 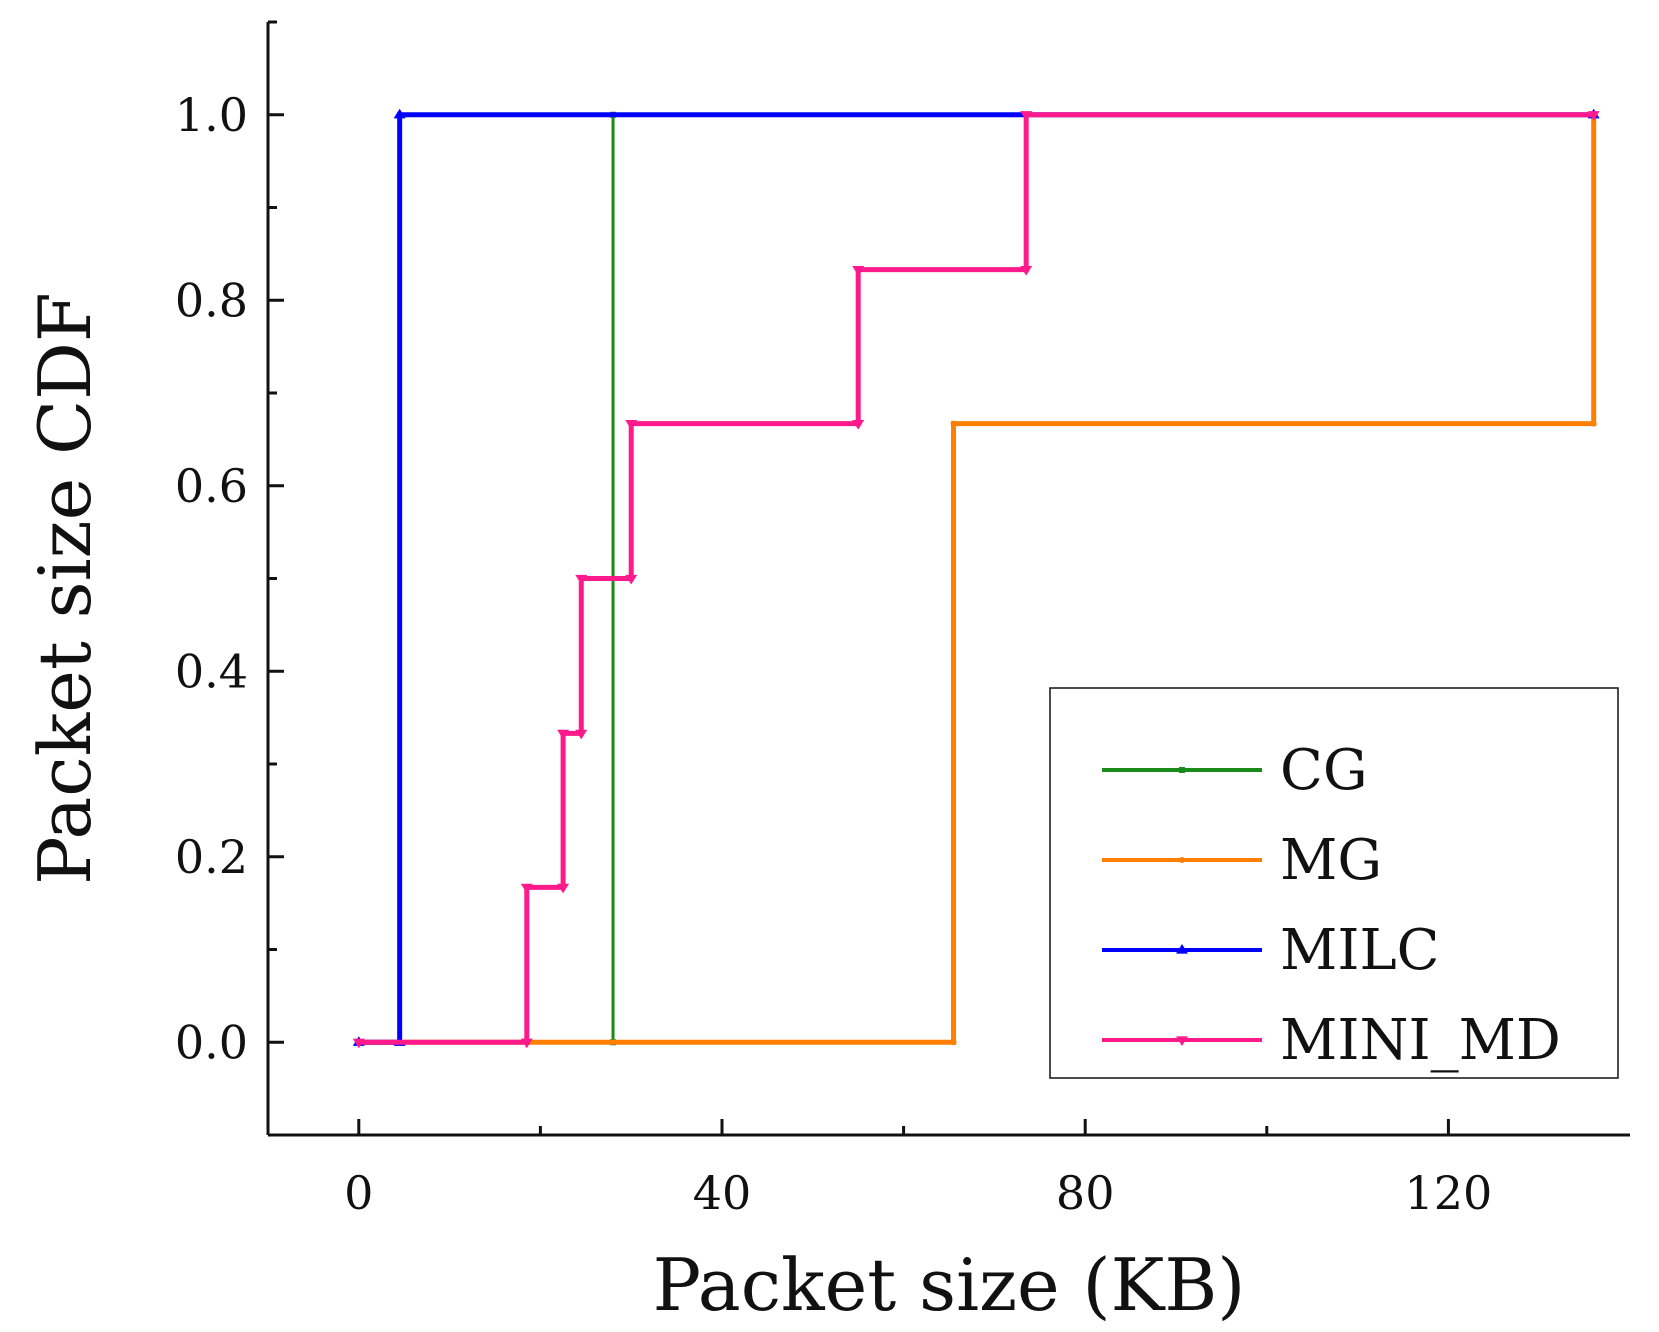 I want to click on legend-label-cg: CG, so click(x=1324, y=770).